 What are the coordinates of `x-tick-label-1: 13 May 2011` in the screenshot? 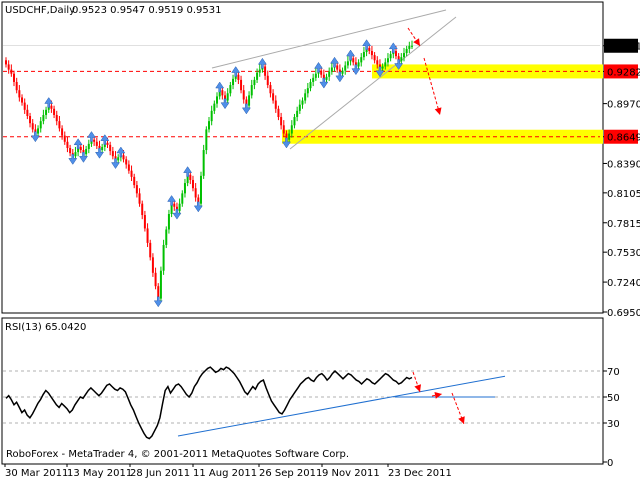 It's located at (99, 473).